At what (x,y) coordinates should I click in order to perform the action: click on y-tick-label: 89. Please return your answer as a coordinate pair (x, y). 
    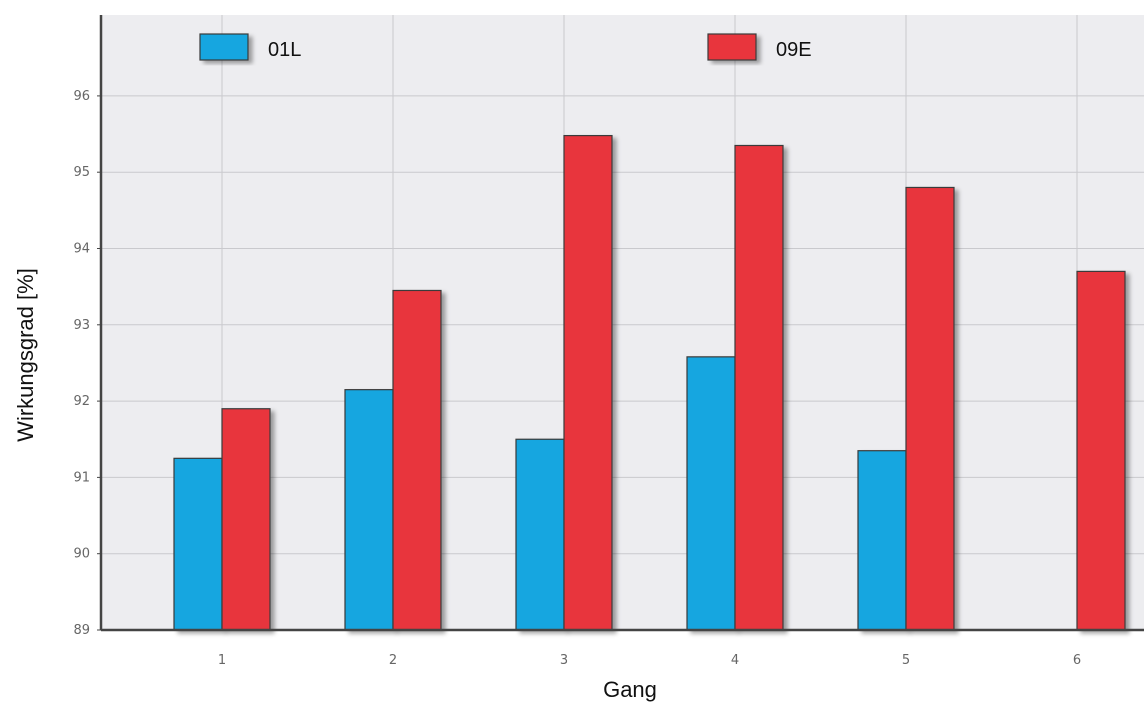
    Looking at the image, I should click on (81, 630).